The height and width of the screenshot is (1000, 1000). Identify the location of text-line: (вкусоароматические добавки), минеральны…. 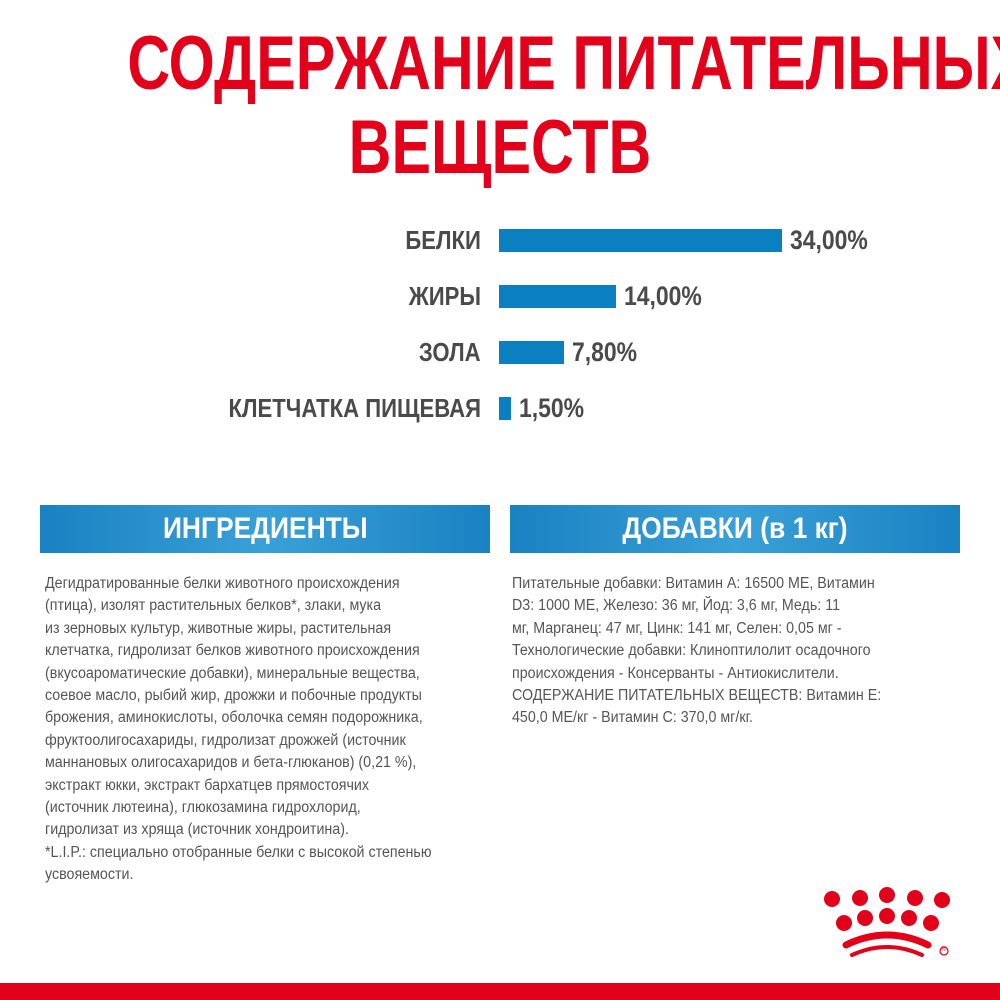
(232, 673).